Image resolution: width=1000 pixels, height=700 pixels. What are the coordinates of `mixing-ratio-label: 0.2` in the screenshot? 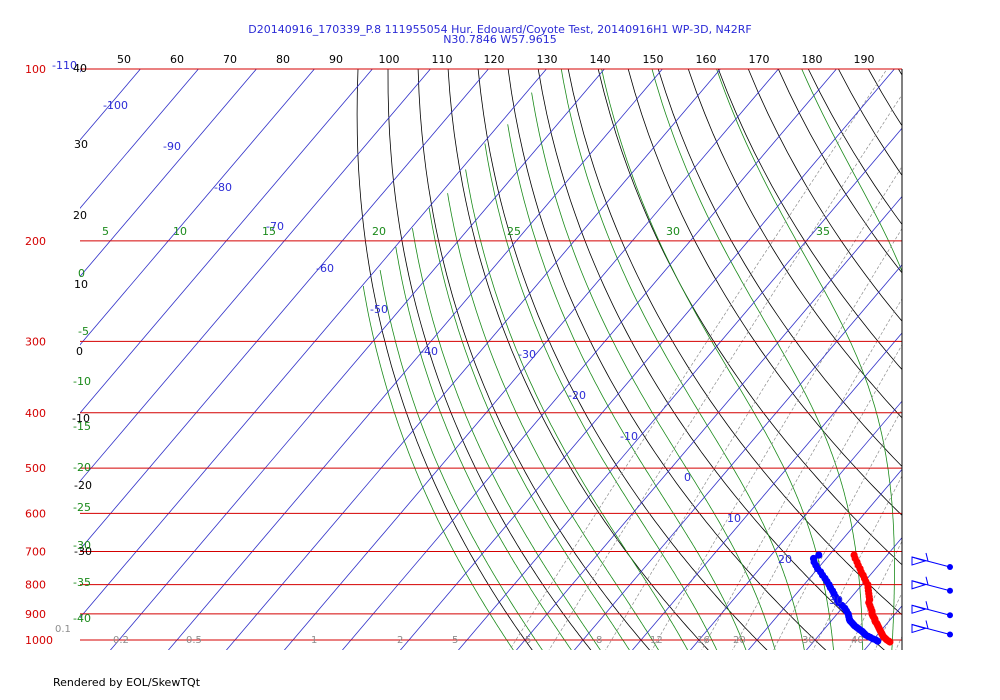 It's located at (121, 640).